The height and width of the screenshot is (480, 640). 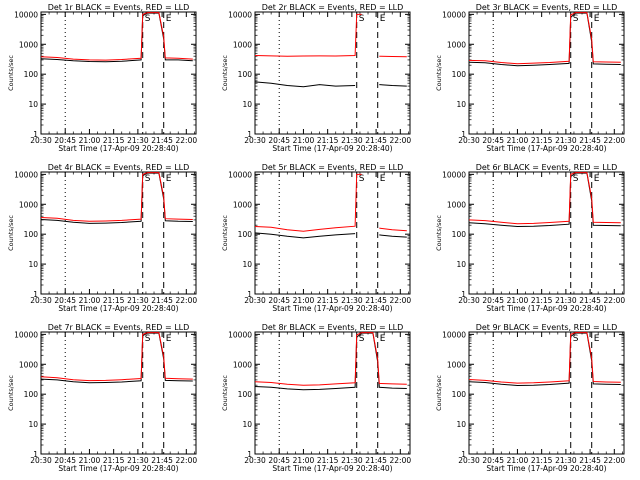 I want to click on panel-title: Det 3r BLACK = Events, RED = LLD, so click(x=547, y=7).